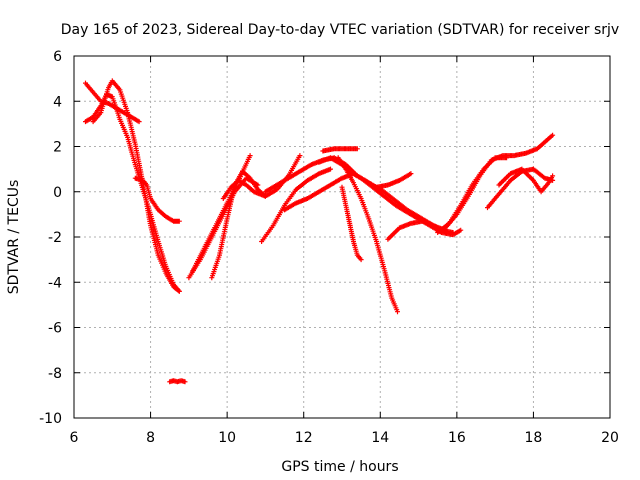 The height and width of the screenshot is (480, 640). Describe the element at coordinates (380, 438) in the screenshot. I see `x-tick-label: 14` at that location.